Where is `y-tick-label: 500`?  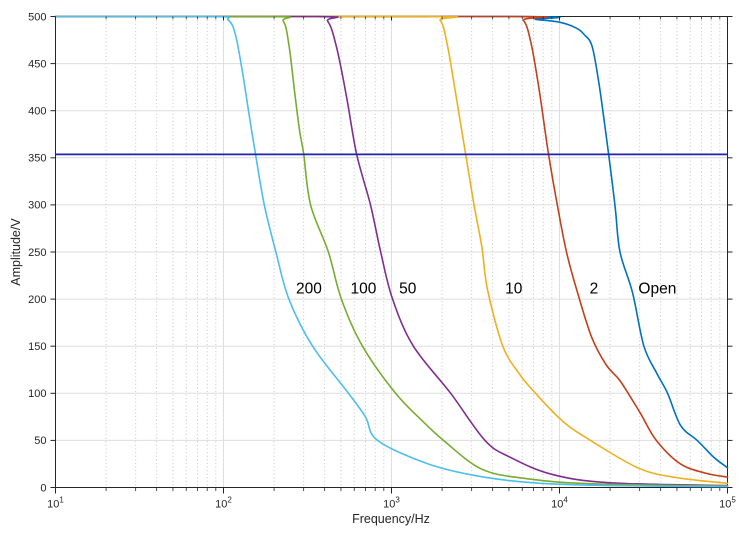
y-tick-label: 500 is located at coordinates (37, 17).